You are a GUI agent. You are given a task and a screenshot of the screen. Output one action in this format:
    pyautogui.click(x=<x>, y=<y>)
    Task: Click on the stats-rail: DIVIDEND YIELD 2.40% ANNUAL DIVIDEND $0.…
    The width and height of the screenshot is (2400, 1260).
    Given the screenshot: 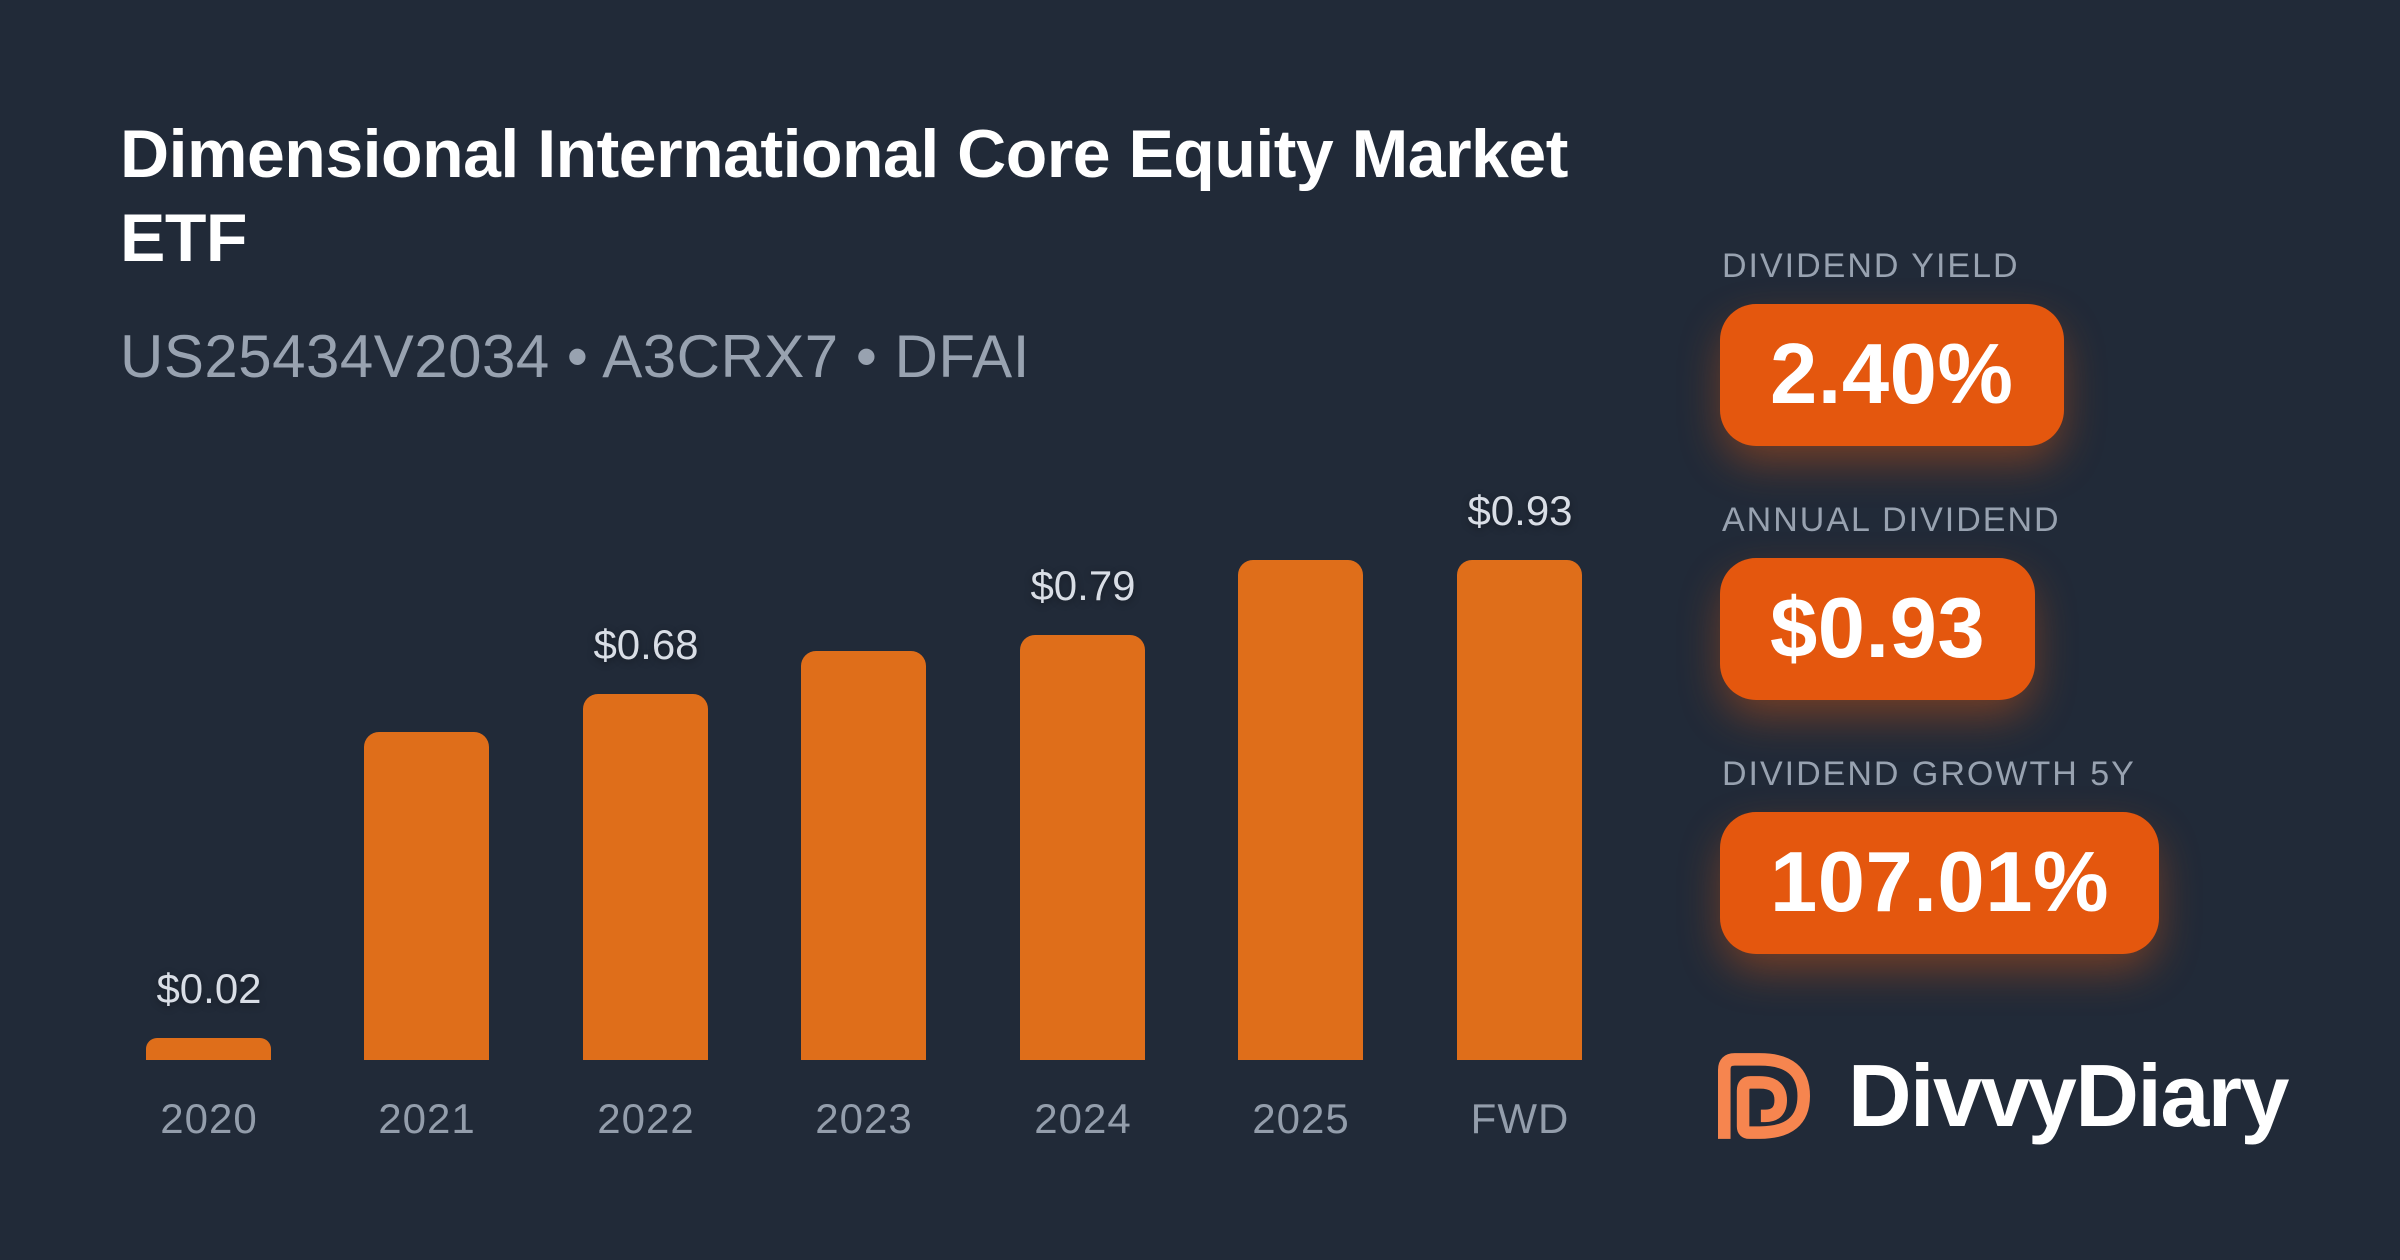 What is the action you would take?
    pyautogui.click(x=1940, y=629)
    